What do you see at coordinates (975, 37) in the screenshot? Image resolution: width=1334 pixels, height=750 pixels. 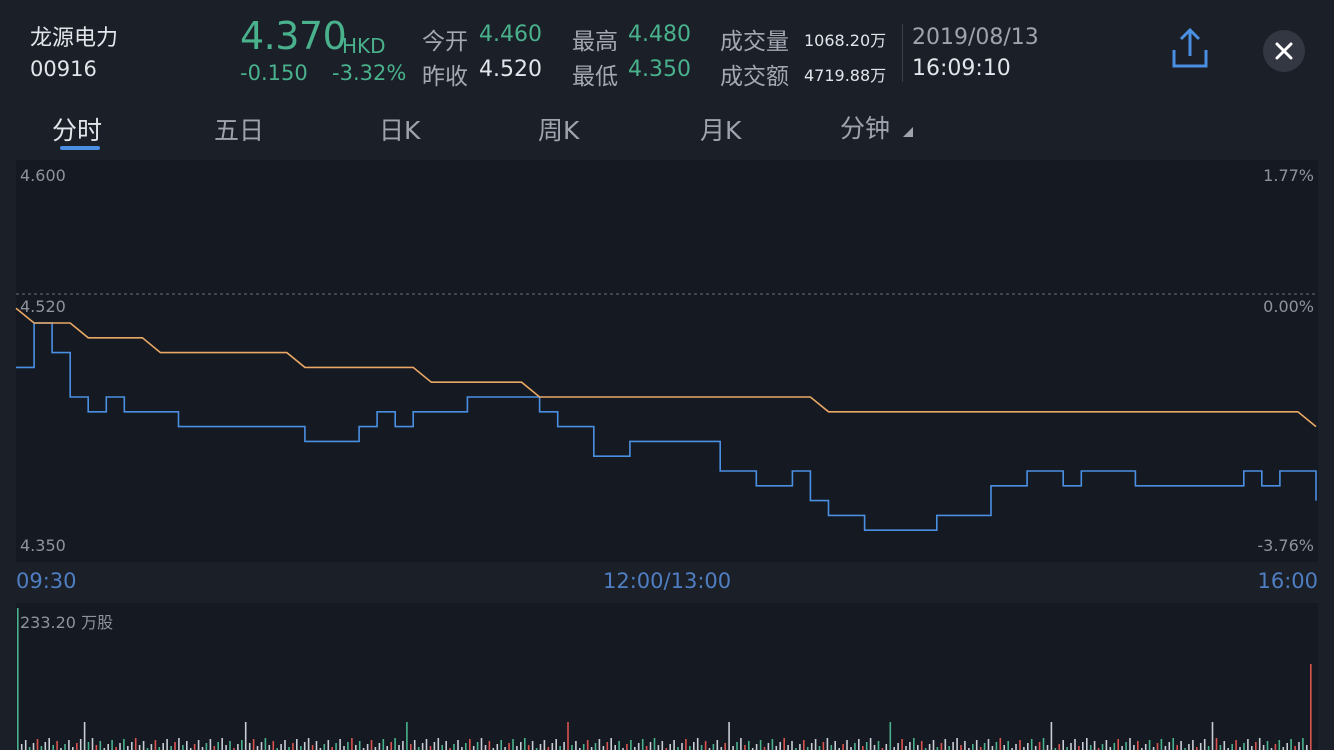 I see `quote-date: 2019/08/13` at bounding box center [975, 37].